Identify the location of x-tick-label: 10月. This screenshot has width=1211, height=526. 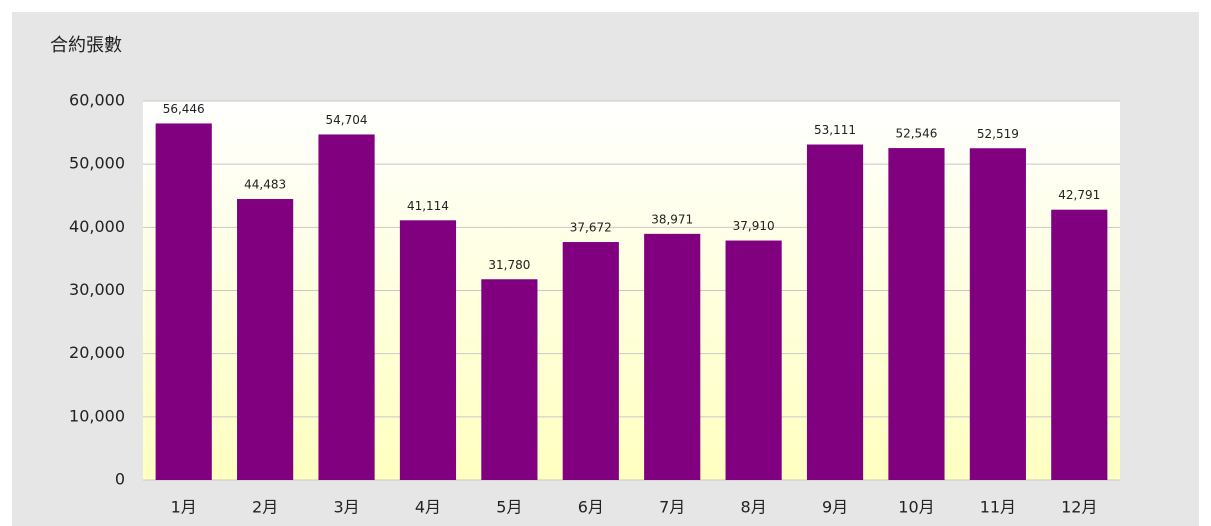
(916, 507).